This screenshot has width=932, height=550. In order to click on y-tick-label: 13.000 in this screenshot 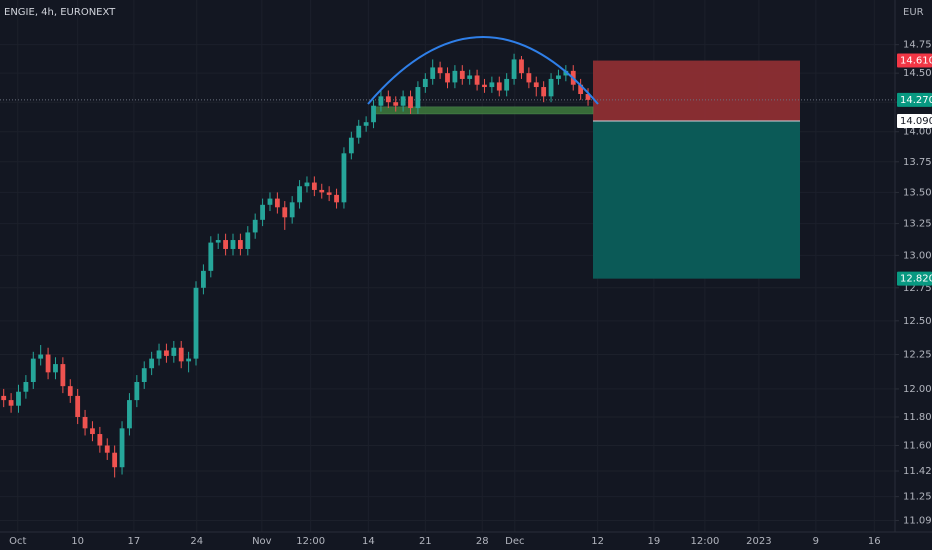, I will do `click(917, 255)`.